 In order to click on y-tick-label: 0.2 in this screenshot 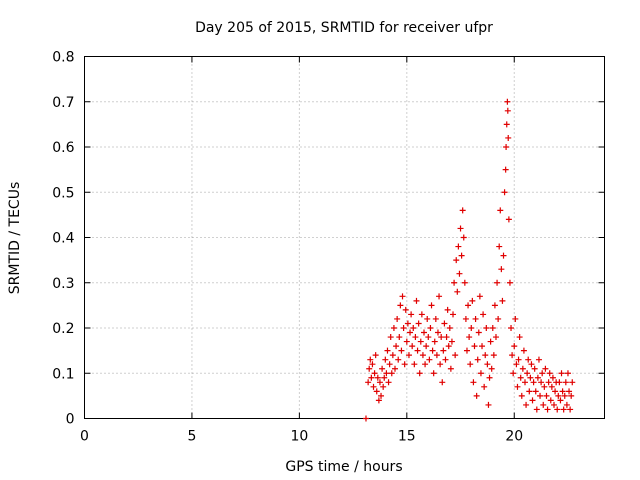, I will do `click(63, 329)`.